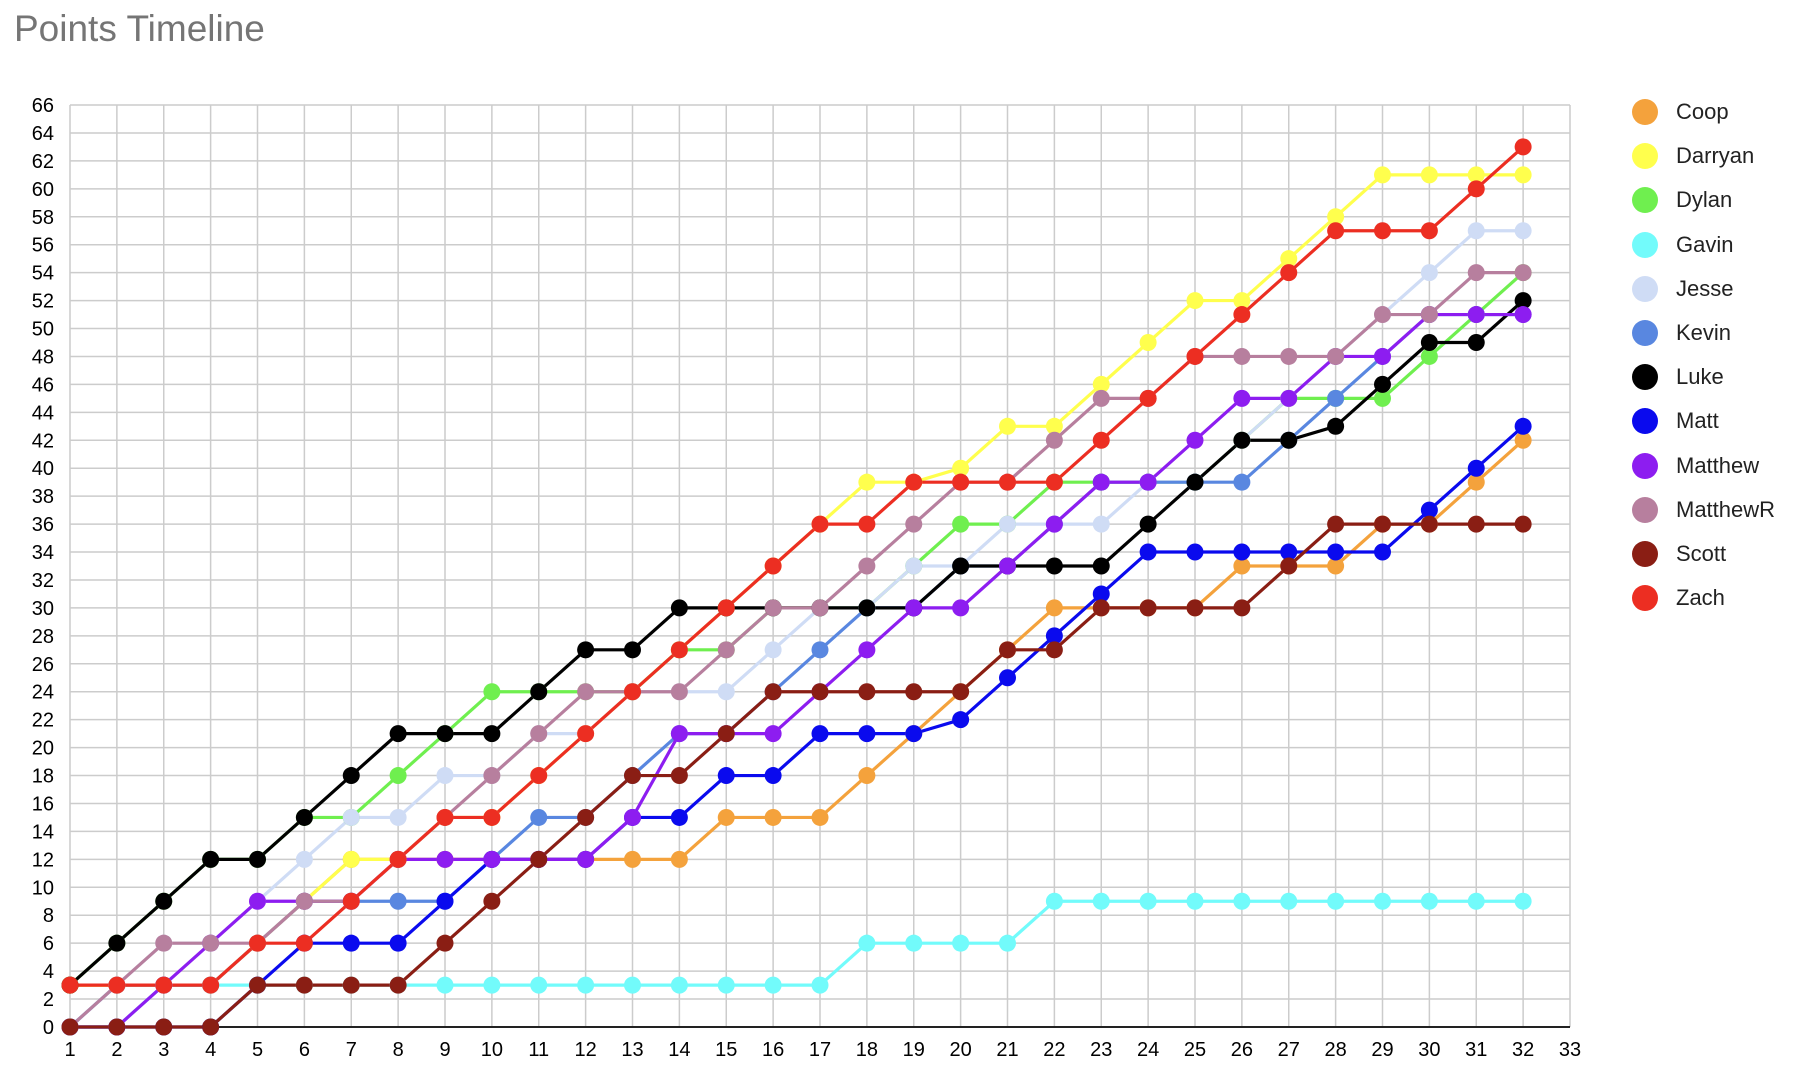 This screenshot has height=1074, width=1794. What do you see at coordinates (1429, 1050) in the screenshot?
I see `x-tick-label: 30` at bounding box center [1429, 1050].